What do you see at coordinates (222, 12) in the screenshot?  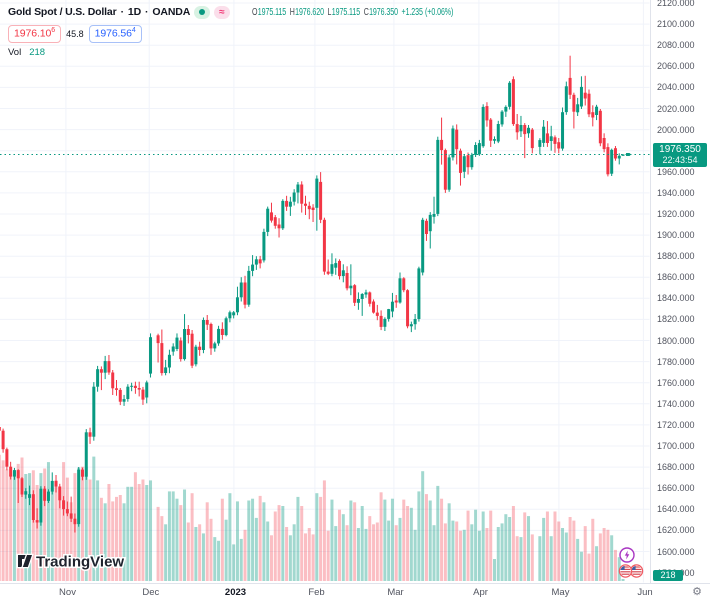 I see `delayed-data-icon: ≈` at bounding box center [222, 12].